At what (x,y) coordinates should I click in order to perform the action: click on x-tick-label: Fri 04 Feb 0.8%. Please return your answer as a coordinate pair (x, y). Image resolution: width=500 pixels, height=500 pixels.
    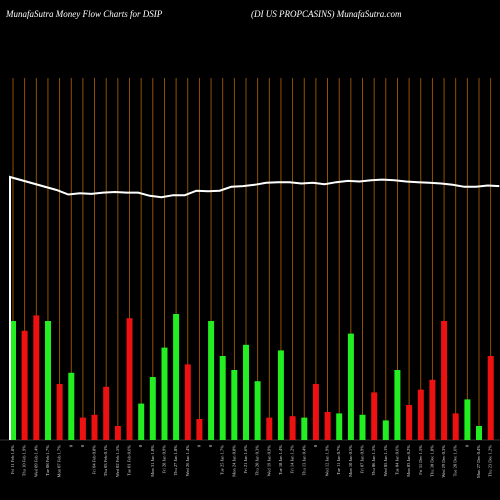
    Looking at the image, I should click on (94, 460).